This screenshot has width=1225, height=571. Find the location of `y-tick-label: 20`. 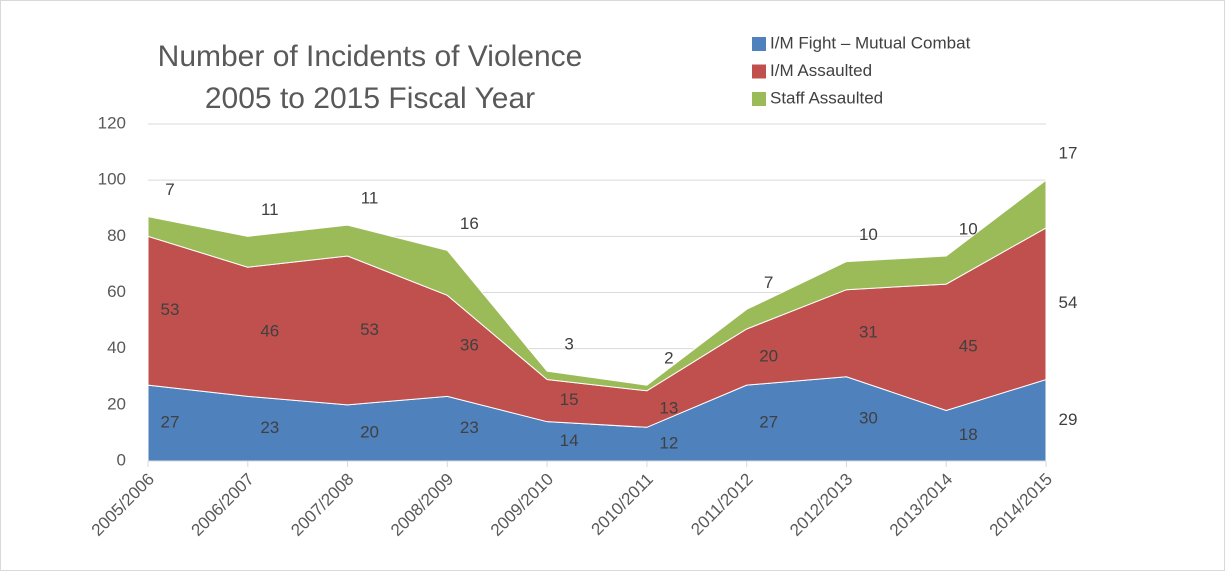

y-tick-label: 20 is located at coordinates (116, 403).